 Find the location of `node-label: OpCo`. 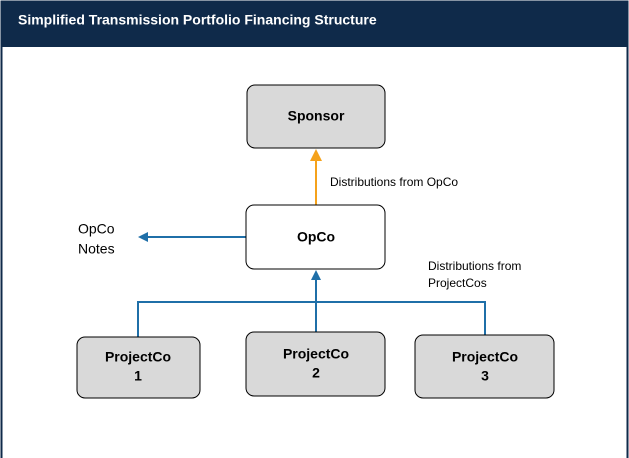

node-label: OpCo is located at coordinates (316, 237).